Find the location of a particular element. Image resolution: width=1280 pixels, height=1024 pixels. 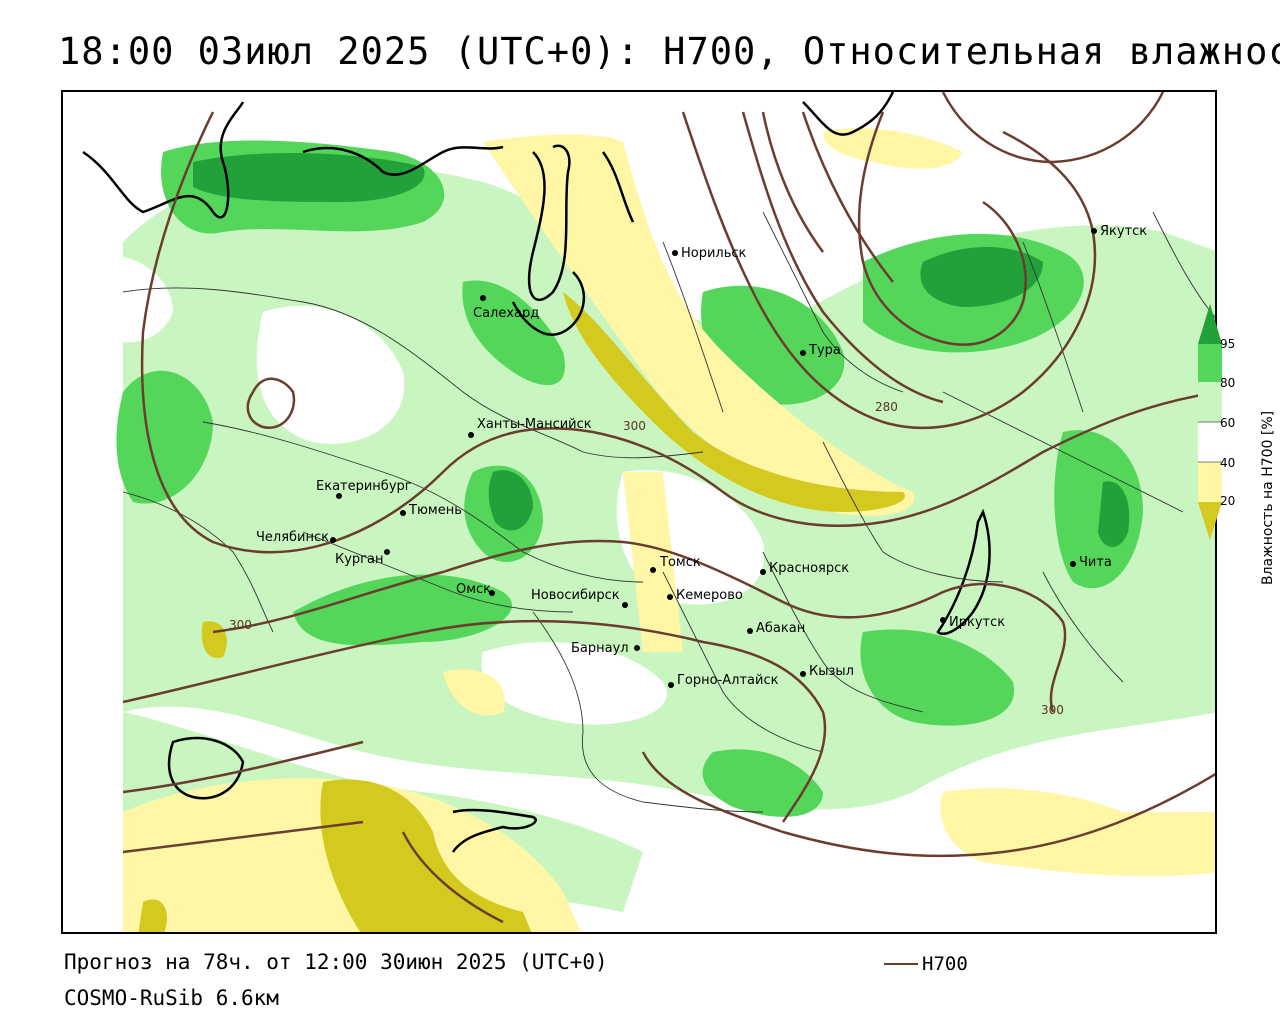

colorbar-tick: 20 is located at coordinates (1228, 501).